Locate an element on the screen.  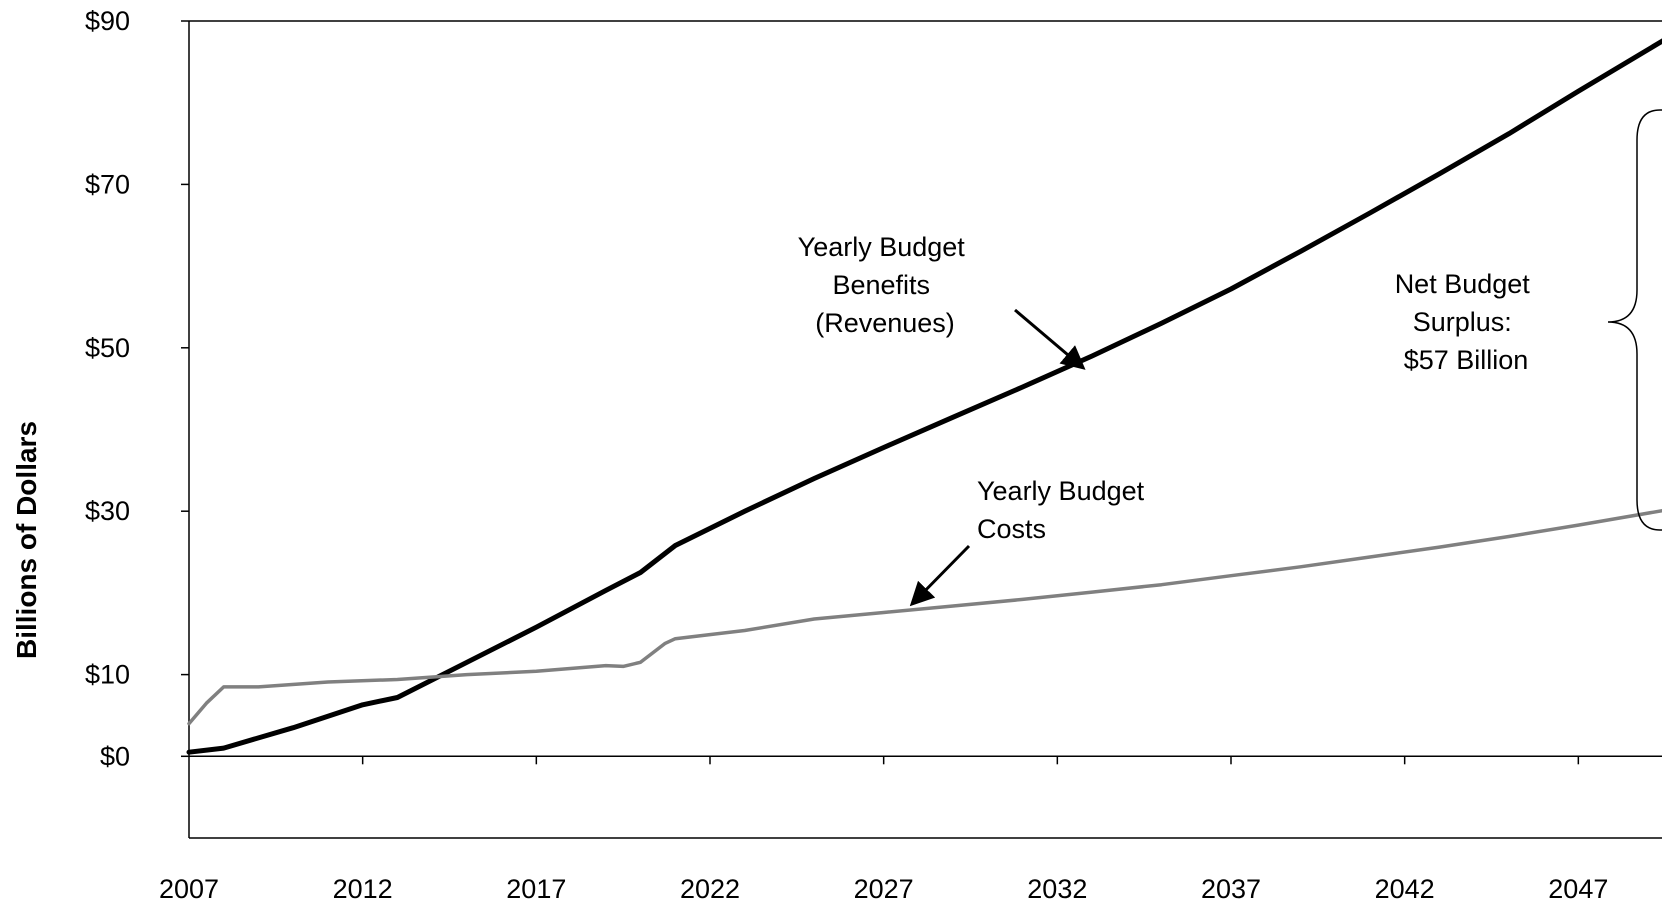
annotation-costs-line-1: Yearly Budget is located at coordinates (1061, 491).